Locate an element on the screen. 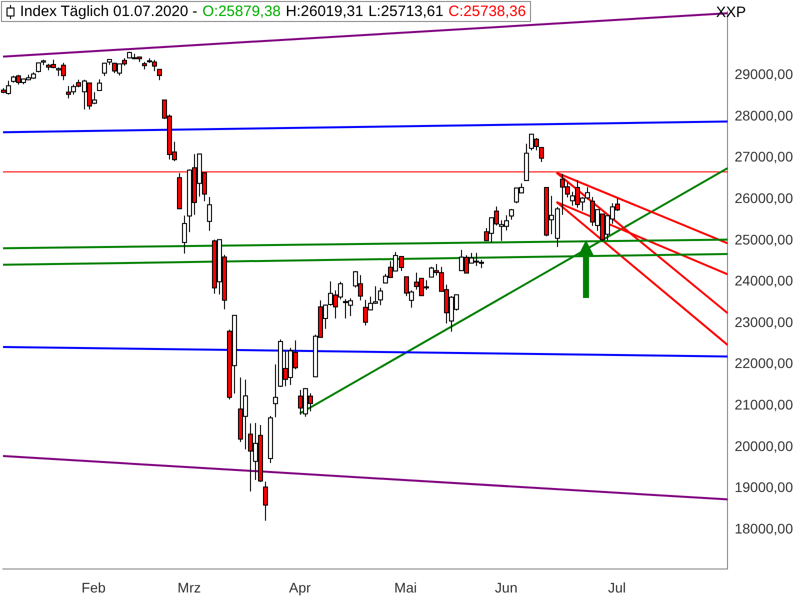 The width and height of the screenshot is (800, 600). chart-title: Index Täglich 01.07.2020 - is located at coordinates (109, 11).